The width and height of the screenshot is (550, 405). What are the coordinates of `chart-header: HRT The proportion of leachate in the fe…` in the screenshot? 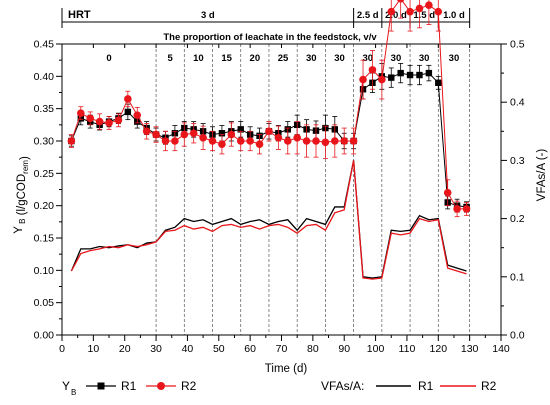 It's located at (266, 36).